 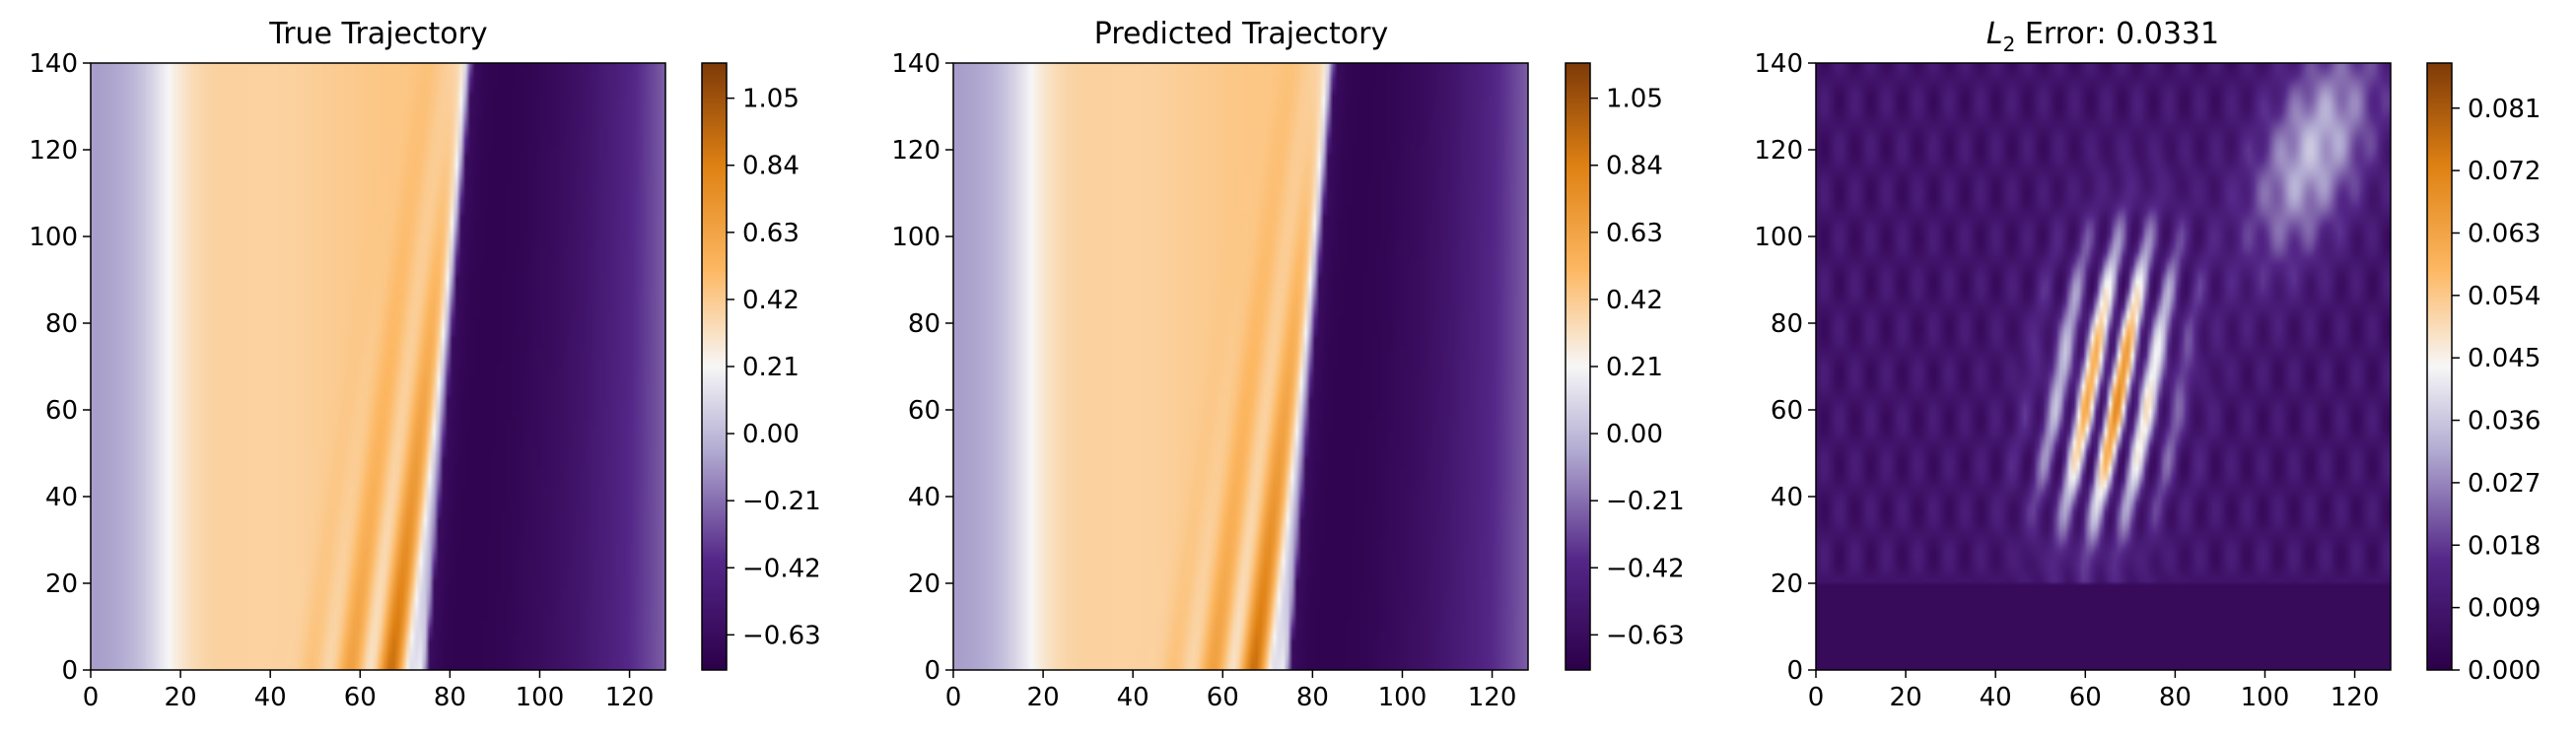 What do you see at coordinates (2505, 171) in the screenshot?
I see `colorbar-tick-label: 0.072` at bounding box center [2505, 171].